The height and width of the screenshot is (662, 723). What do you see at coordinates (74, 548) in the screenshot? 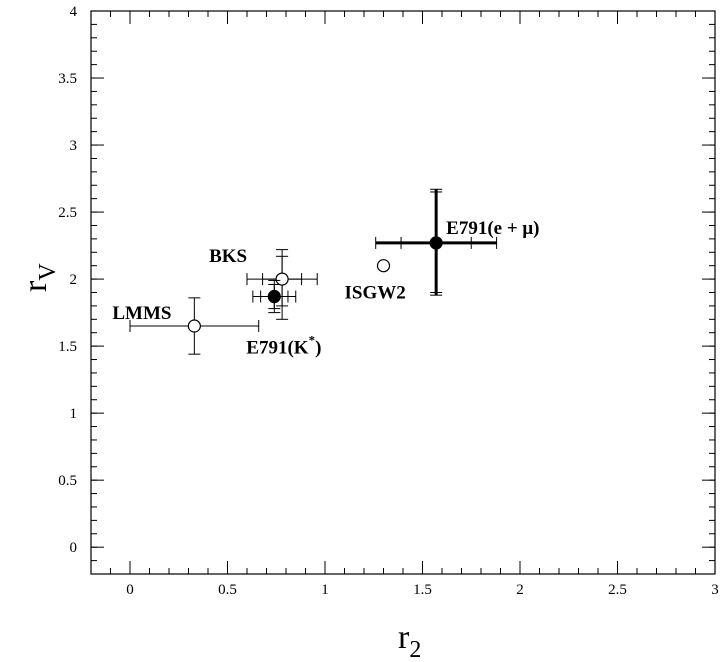
I see `y-tick-label: 0` at bounding box center [74, 548].